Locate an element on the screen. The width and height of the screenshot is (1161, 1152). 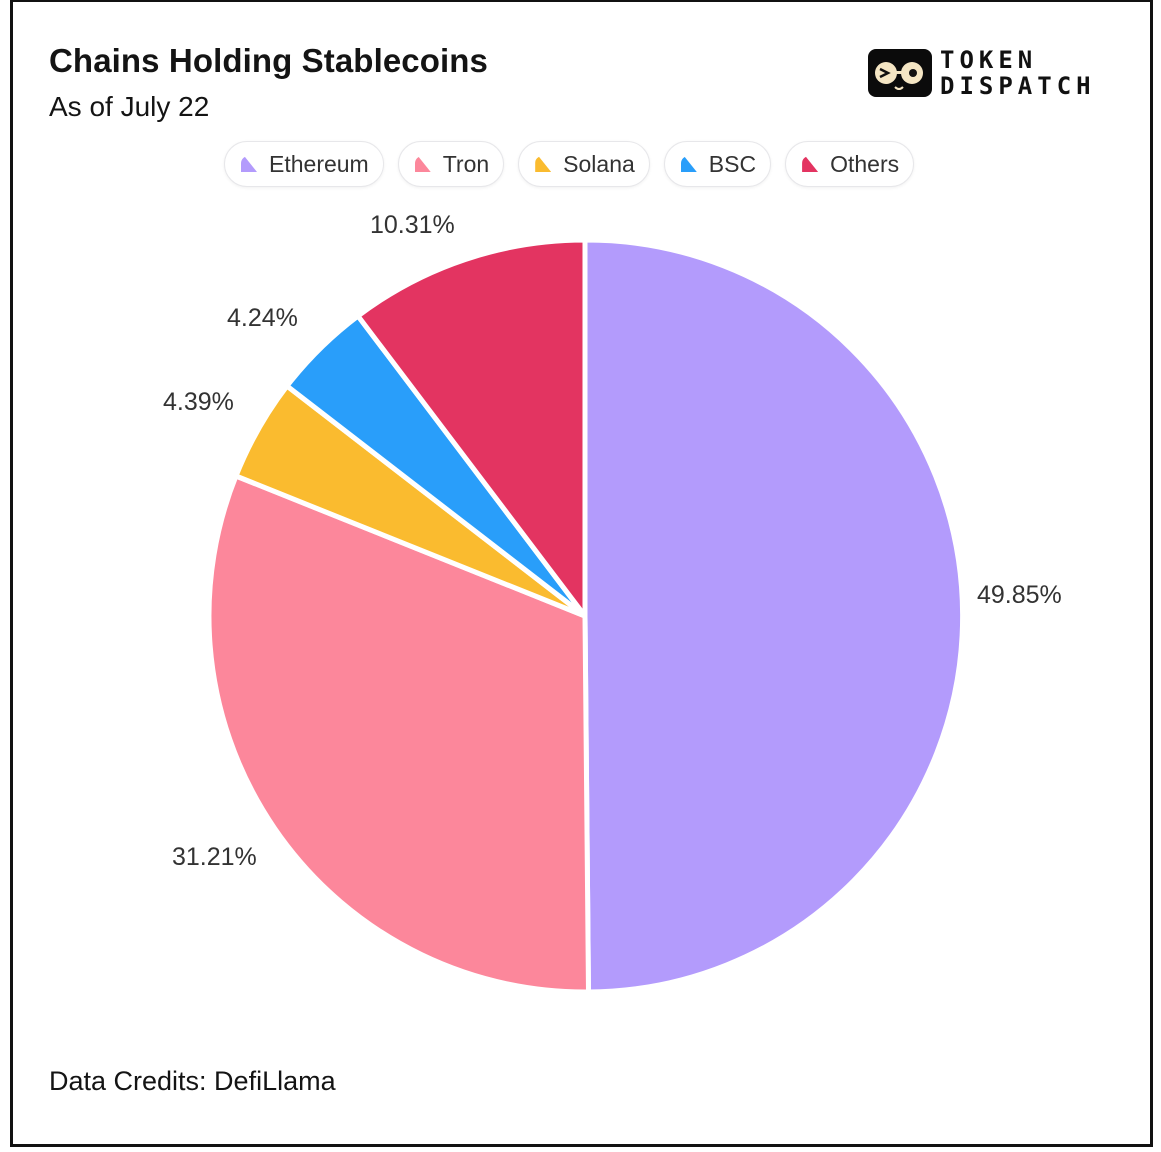
legend-label: Ethereum is located at coordinates (319, 163).